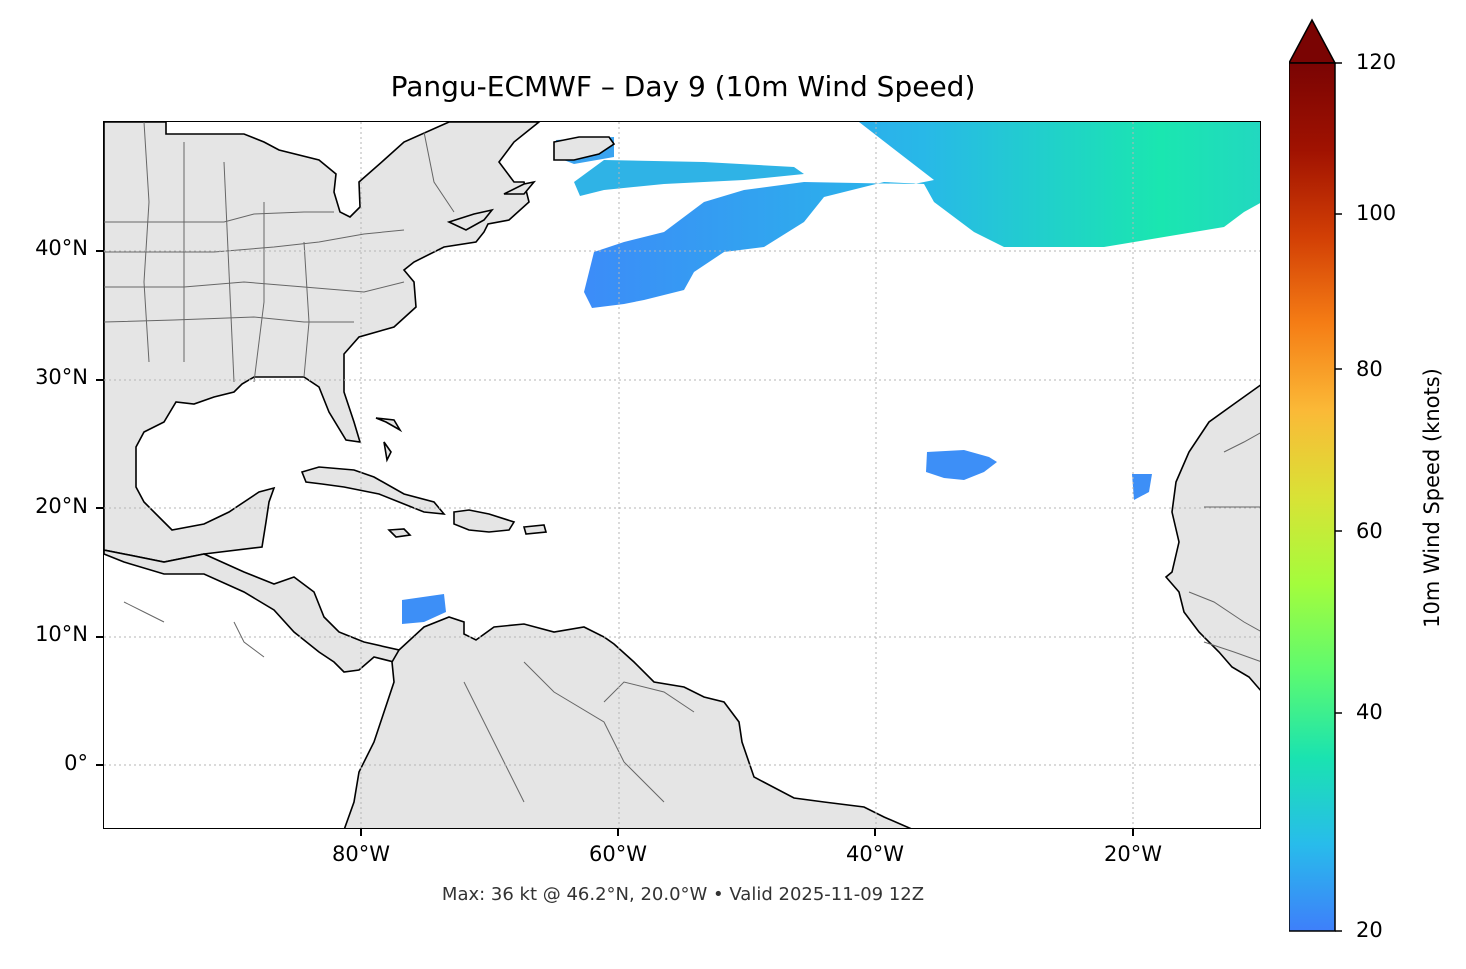 The width and height of the screenshot is (1466, 969). What do you see at coordinates (1313, 41) in the screenshot?
I see `colorbar-extend-arrow` at bounding box center [1313, 41].